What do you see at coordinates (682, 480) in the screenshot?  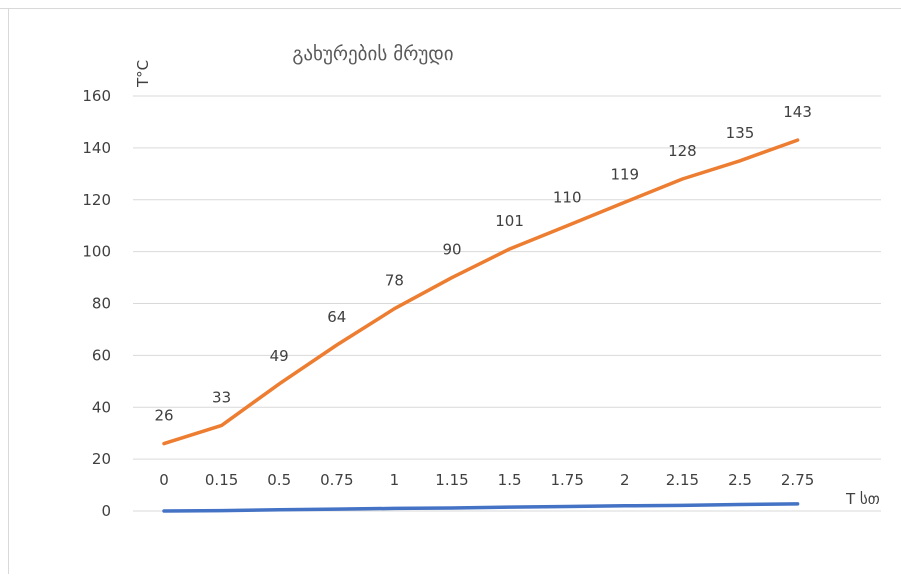 I see `data-label-series-1: 2.15` at bounding box center [682, 480].